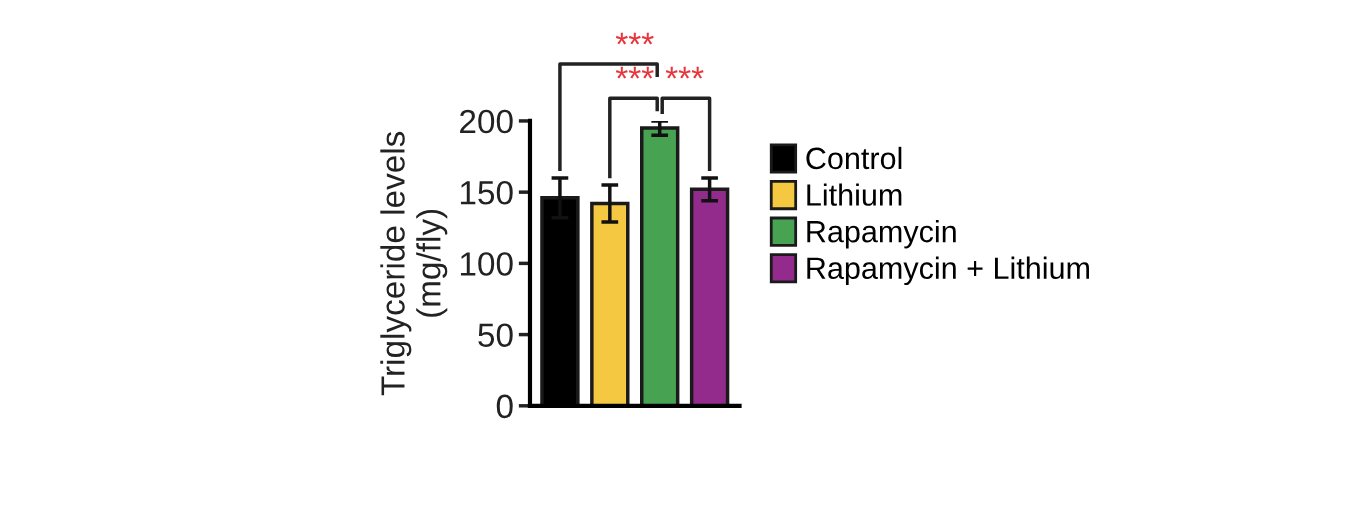 The height and width of the screenshot is (506, 1352). I want to click on legend-label: Control, so click(854, 158).